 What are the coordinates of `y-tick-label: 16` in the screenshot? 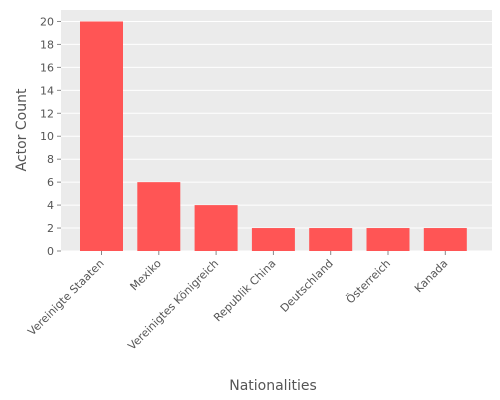 It's located at (47, 67).